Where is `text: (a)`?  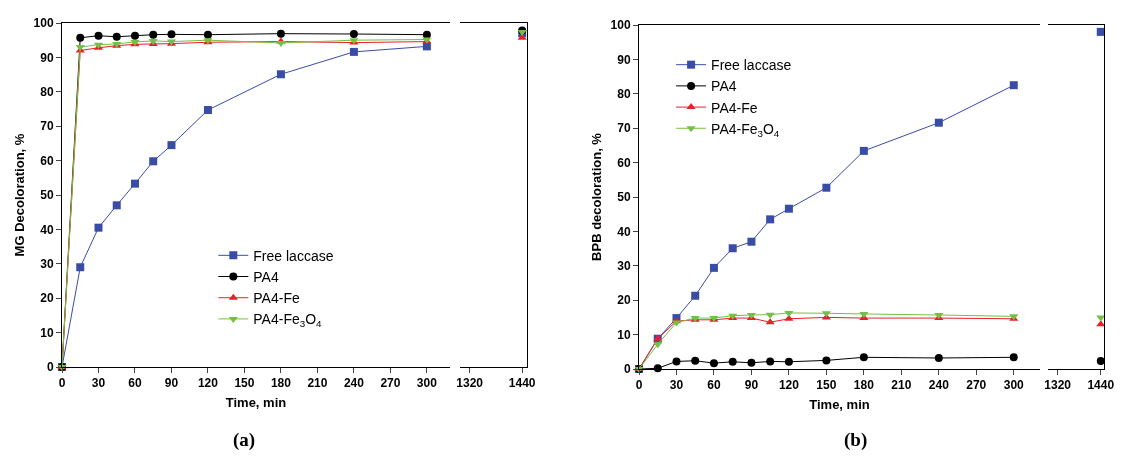 text: (a) is located at coordinates (244, 440).